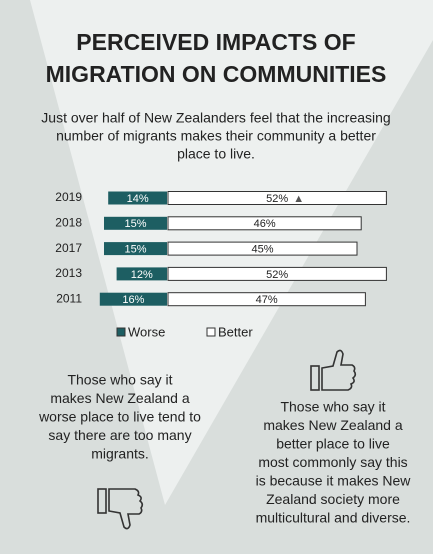 The height and width of the screenshot is (554, 433). Describe the element at coordinates (333, 499) in the screenshot. I see `right-note: Zealand society more` at that location.